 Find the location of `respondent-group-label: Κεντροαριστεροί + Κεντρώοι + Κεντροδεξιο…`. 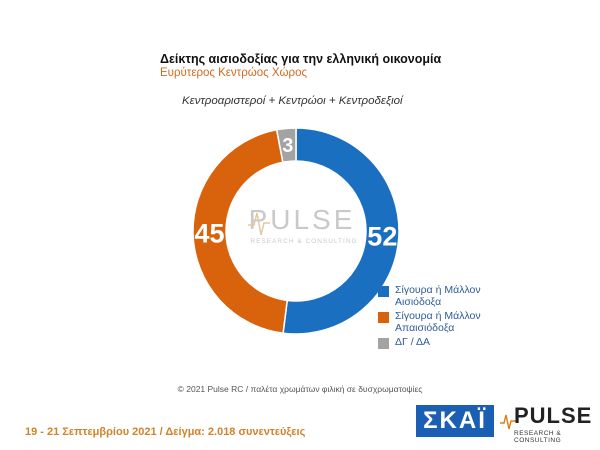

respondent-group-label: Κεντροαριστεροί + Κεντρώοι + Κεντροδεξιο… is located at coordinates (292, 101).